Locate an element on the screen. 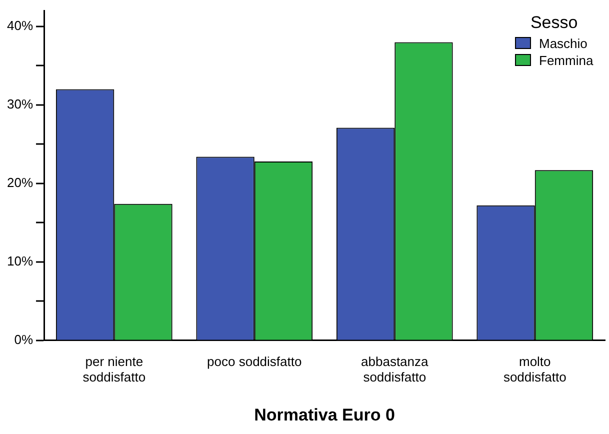  x-tick-label: abbastanza soddisfatto is located at coordinates (395, 369).